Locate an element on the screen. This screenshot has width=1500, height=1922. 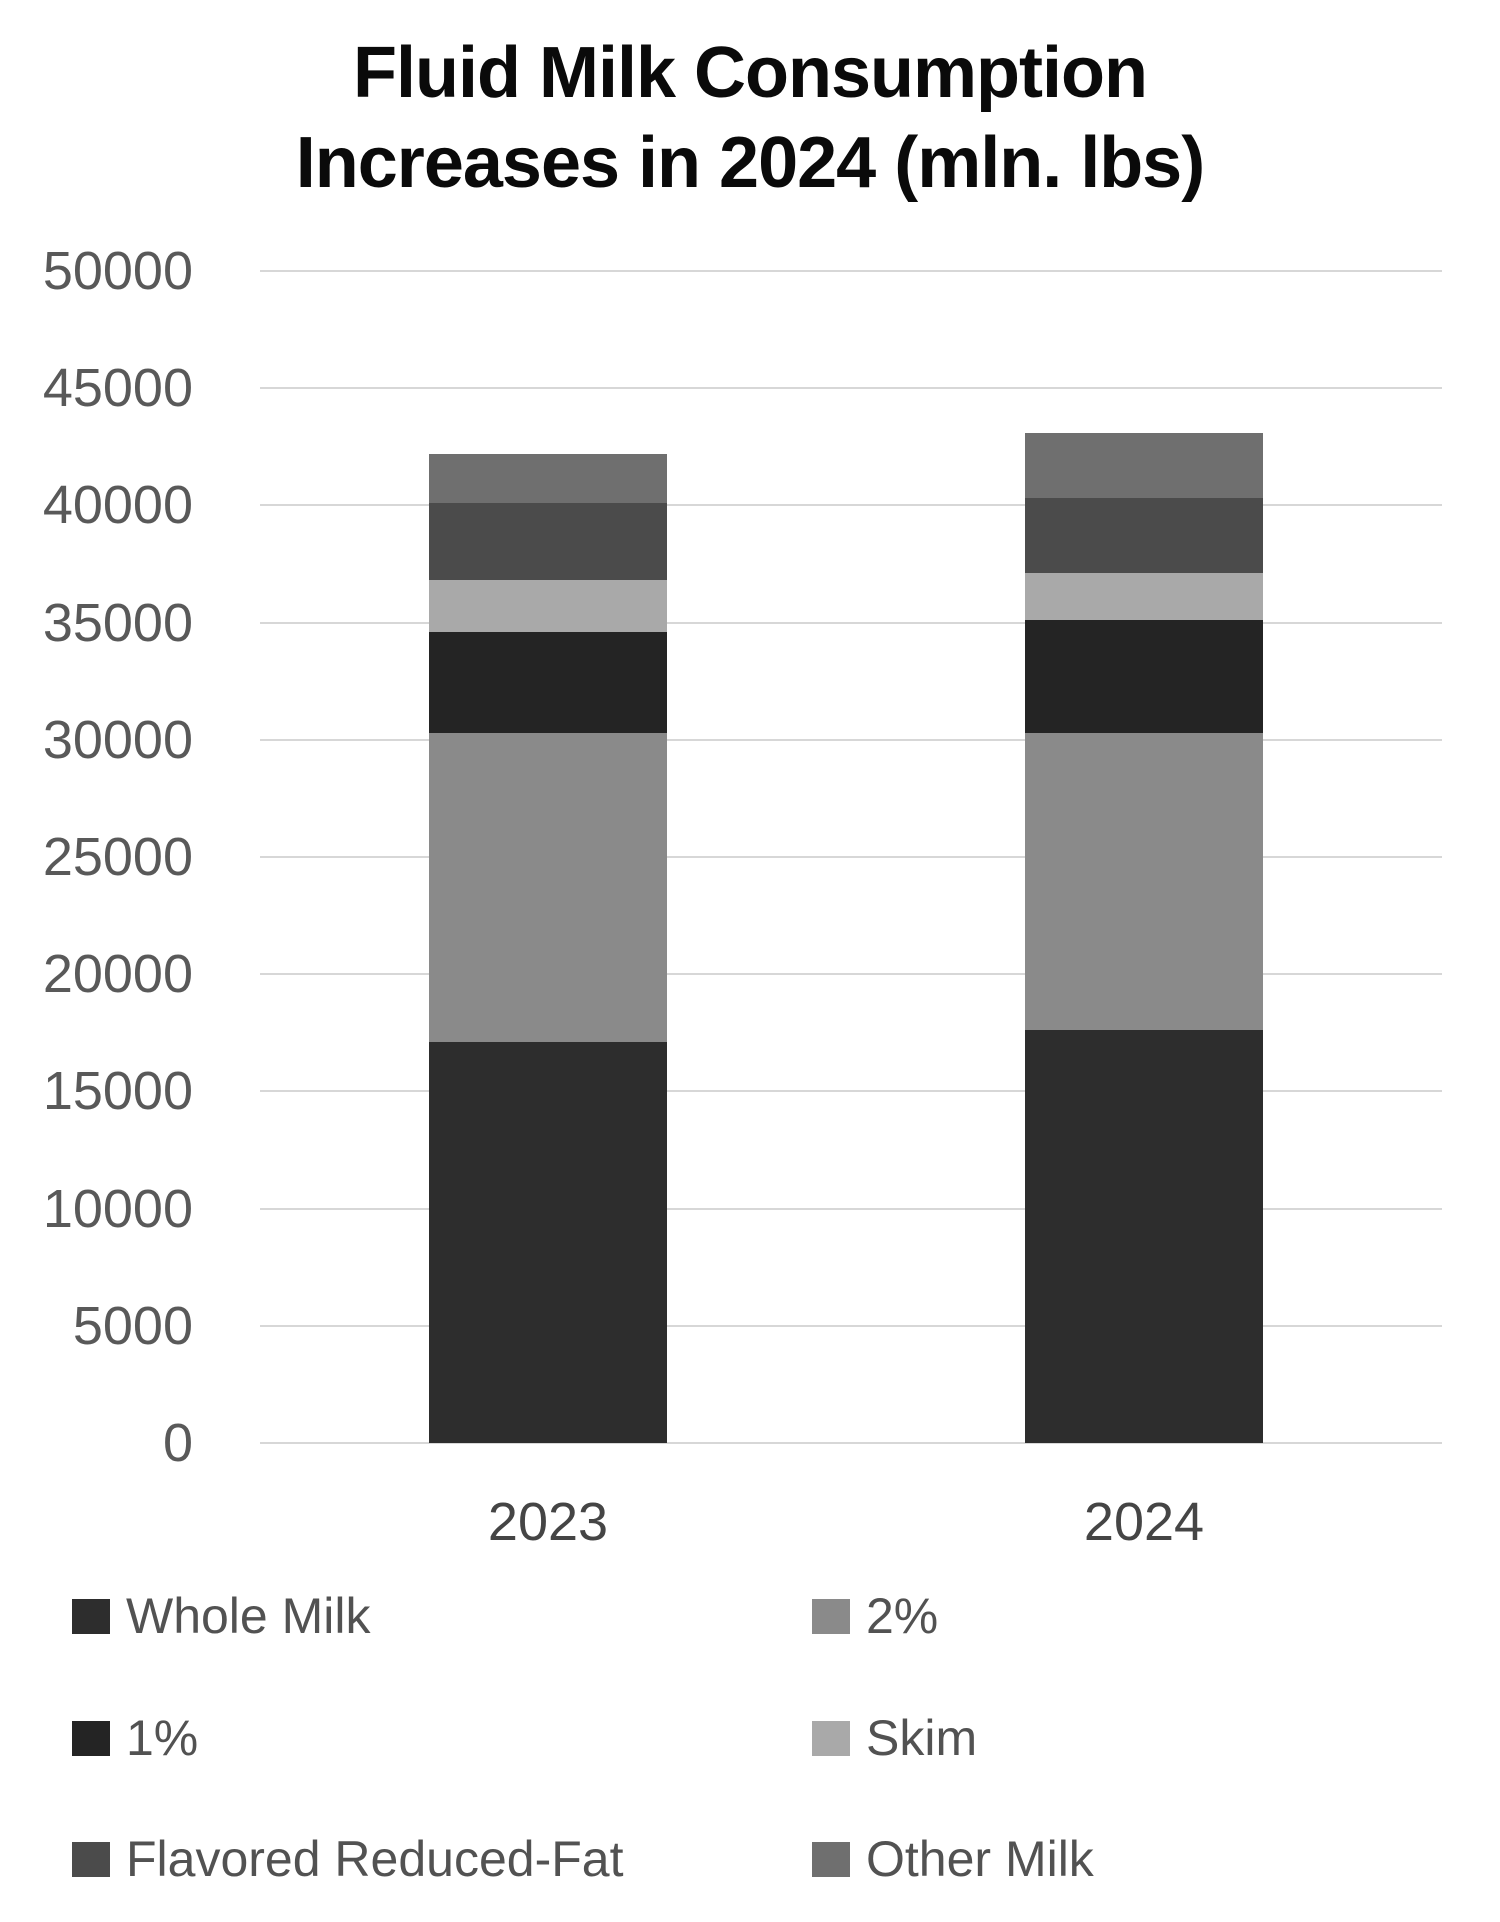
bar-2024-segment-whole-milk is located at coordinates (1144, 1236).